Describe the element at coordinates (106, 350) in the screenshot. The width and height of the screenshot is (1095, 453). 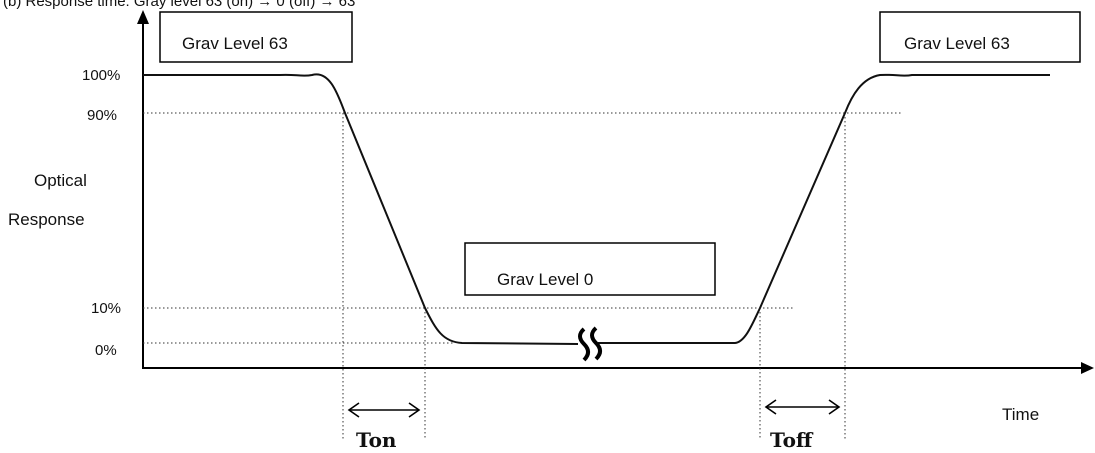
I see `tick-0: 0%` at that location.